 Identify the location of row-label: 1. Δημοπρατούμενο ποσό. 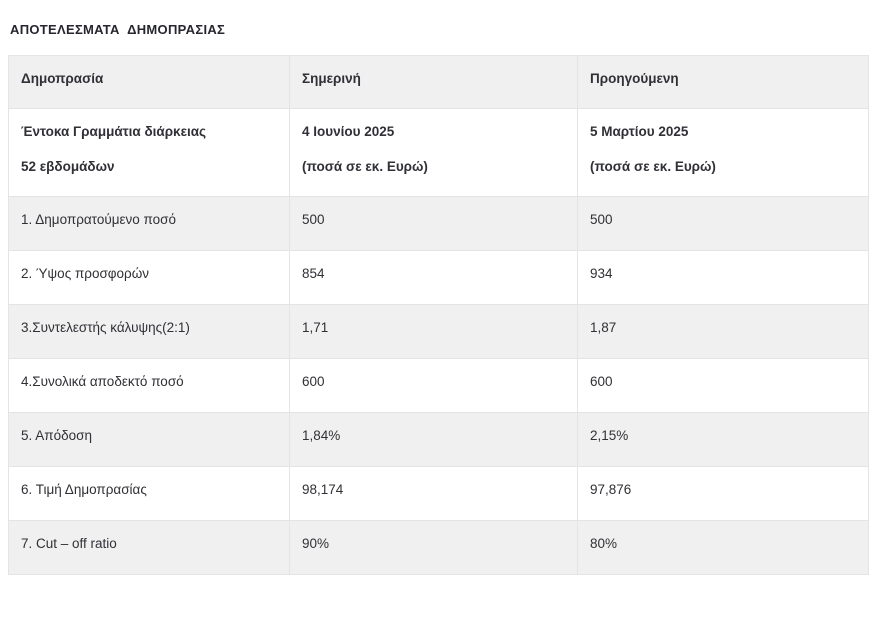
(149, 223).